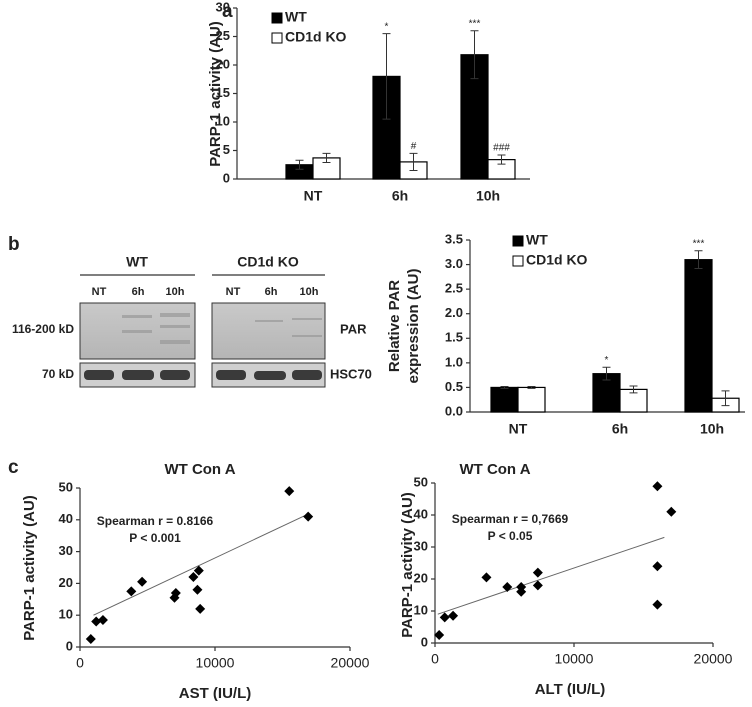 The width and height of the screenshot is (752, 707). Describe the element at coordinates (570, 689) in the screenshot. I see `x-axis-label: ALT (IU/L)` at that location.